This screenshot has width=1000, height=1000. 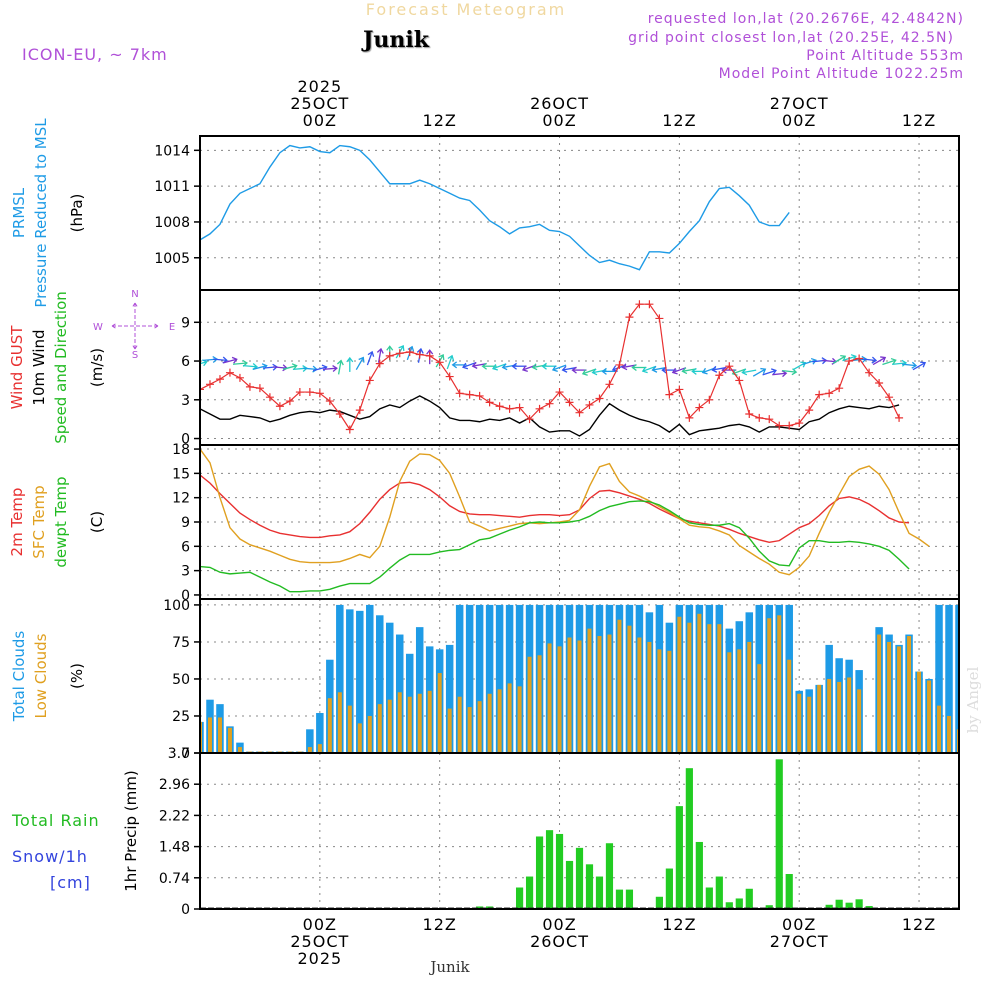 What do you see at coordinates (559, 103) in the screenshot?
I see `top-time-label: 26OCT` at bounding box center [559, 103].